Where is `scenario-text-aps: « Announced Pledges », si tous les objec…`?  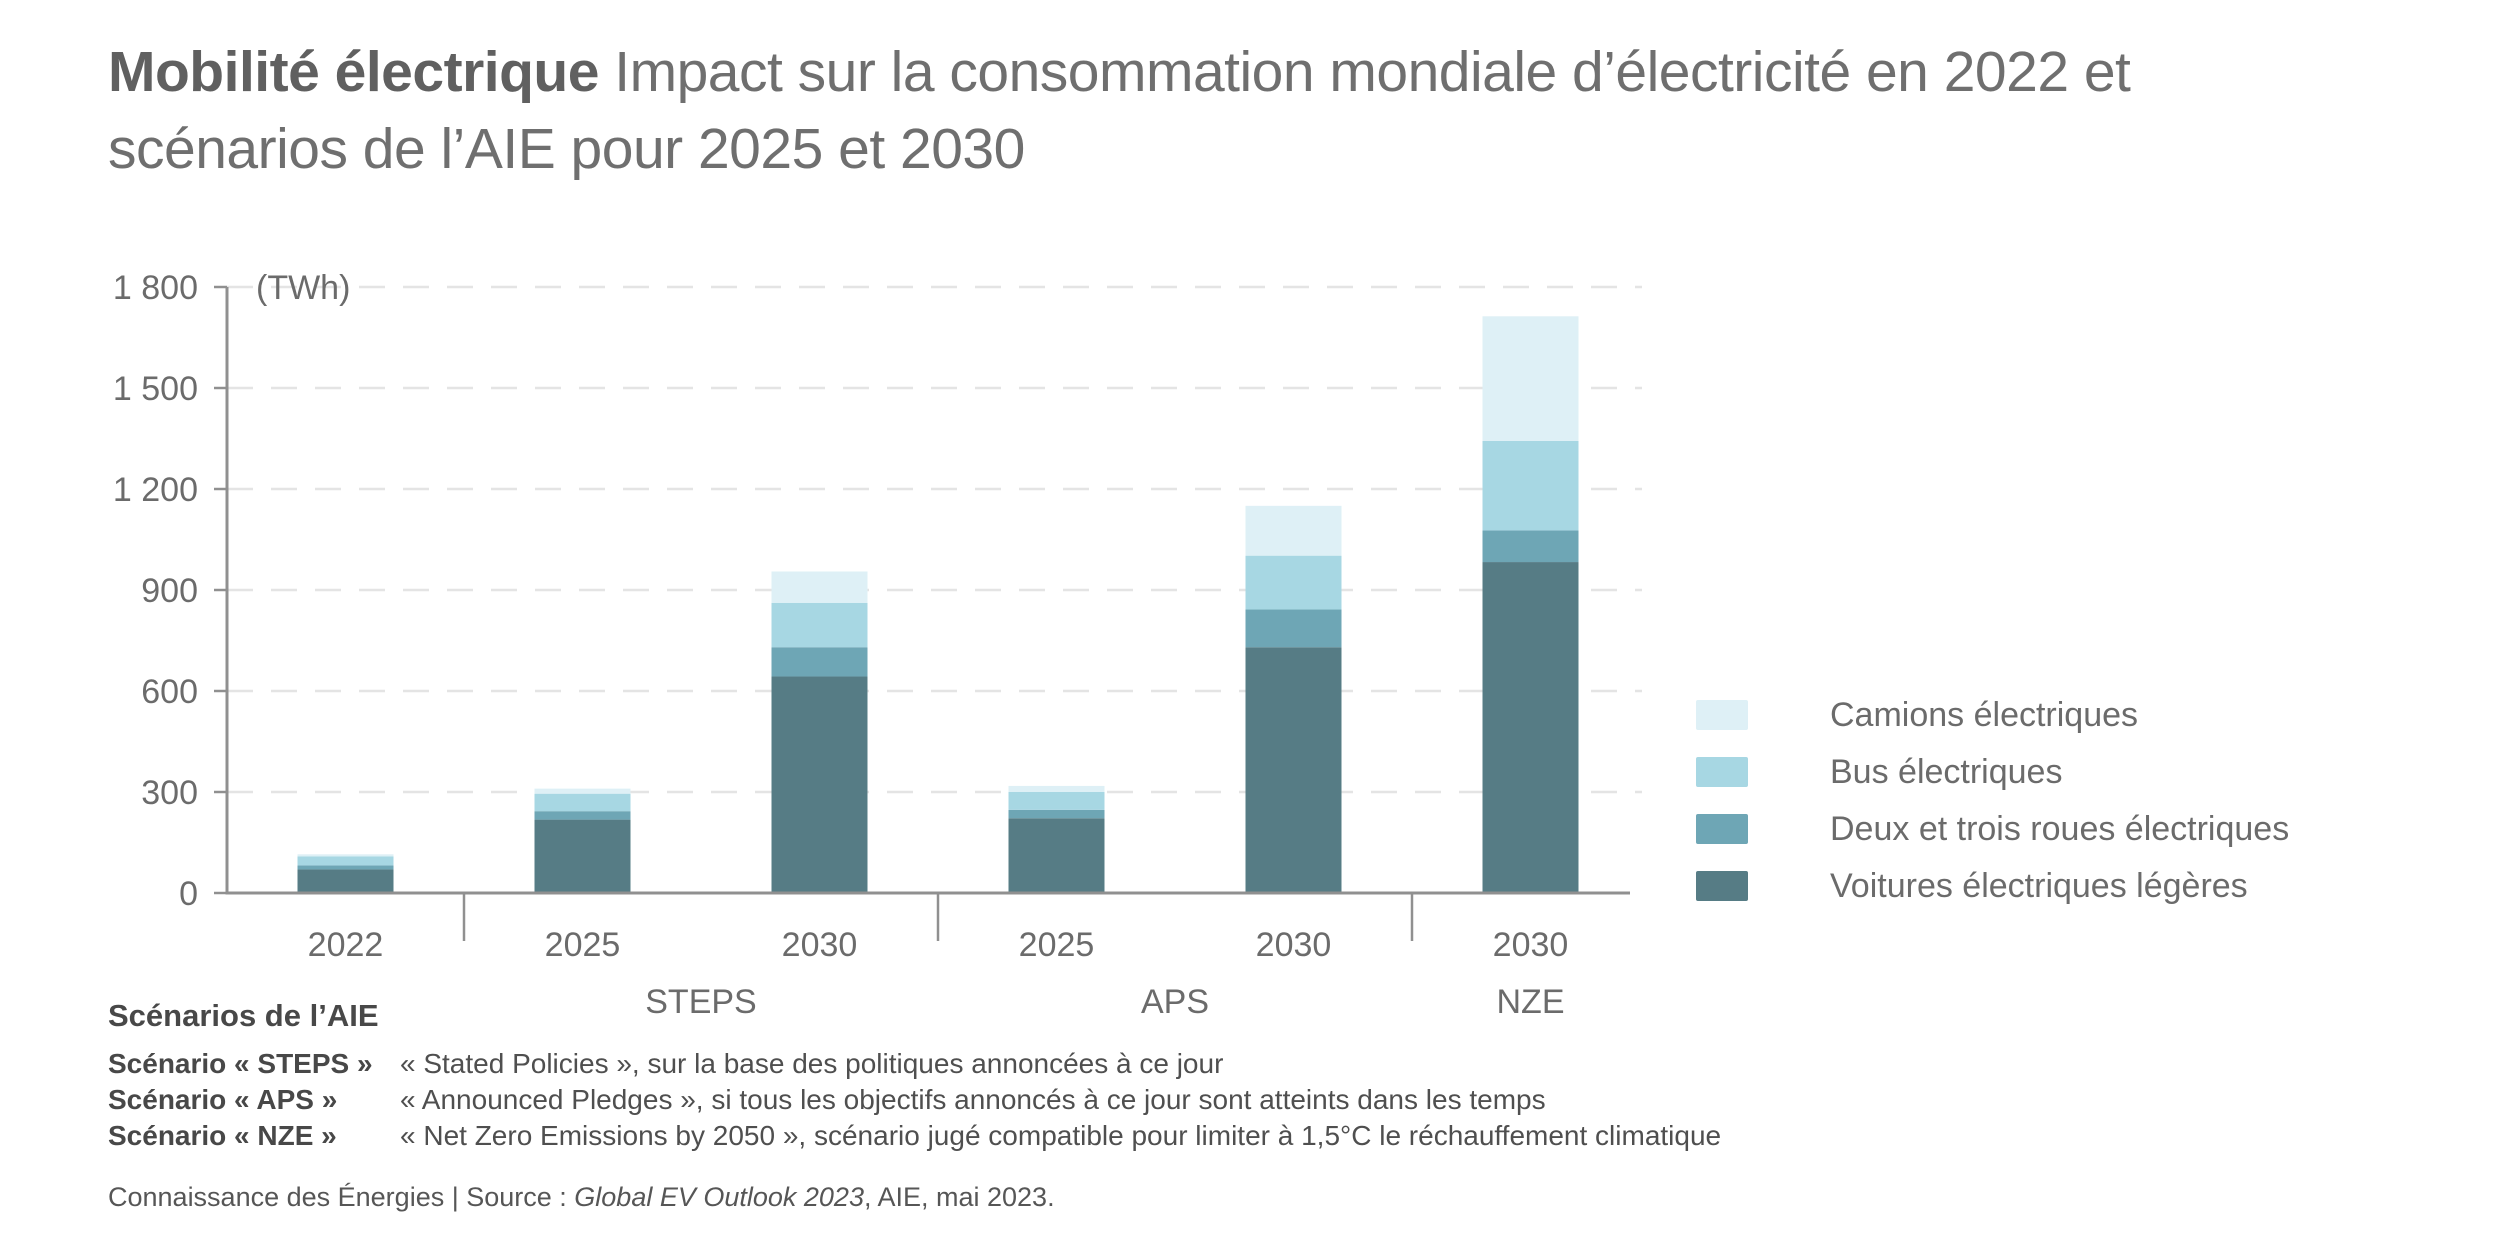
scenario-text-aps: « Announced Pledges », si tous les objec… is located at coordinates (973, 1099).